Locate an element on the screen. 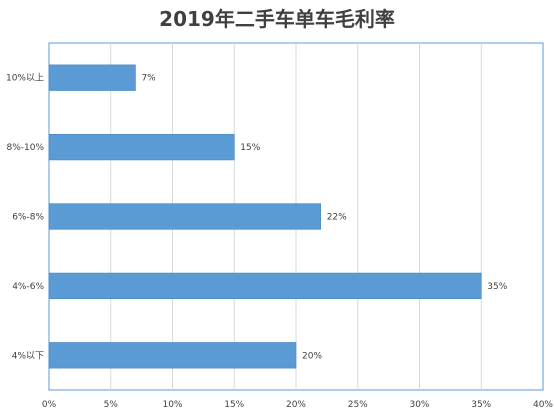 Image resolution: width=554 pixels, height=414 pixels. x-tick-label: 20% is located at coordinates (296, 405).